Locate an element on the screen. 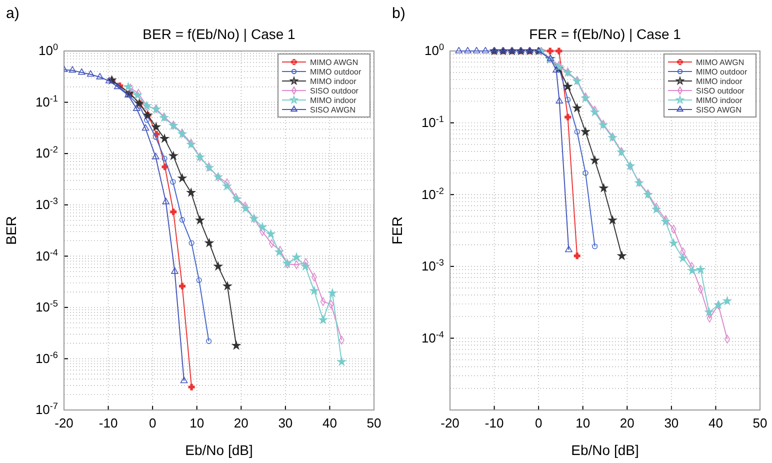  y-tick-label: 10$^{-5}$ is located at coordinates (46, 306).